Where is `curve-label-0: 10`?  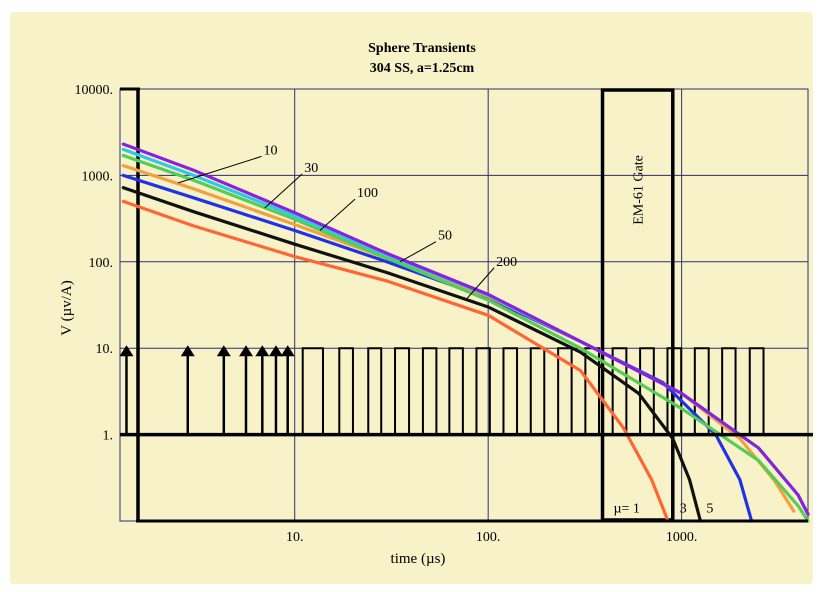 curve-label-0: 10 is located at coordinates (271, 150).